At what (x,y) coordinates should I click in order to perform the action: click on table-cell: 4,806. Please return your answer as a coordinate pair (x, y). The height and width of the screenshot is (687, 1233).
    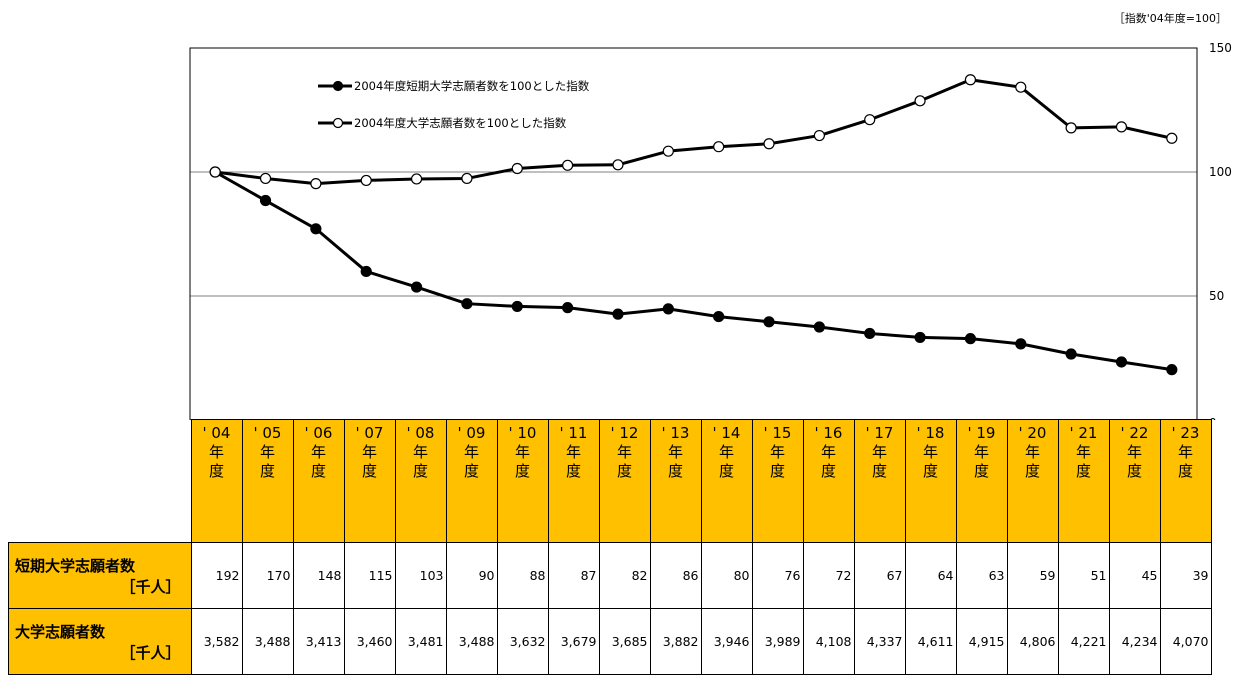
    Looking at the image, I should click on (1032, 641).